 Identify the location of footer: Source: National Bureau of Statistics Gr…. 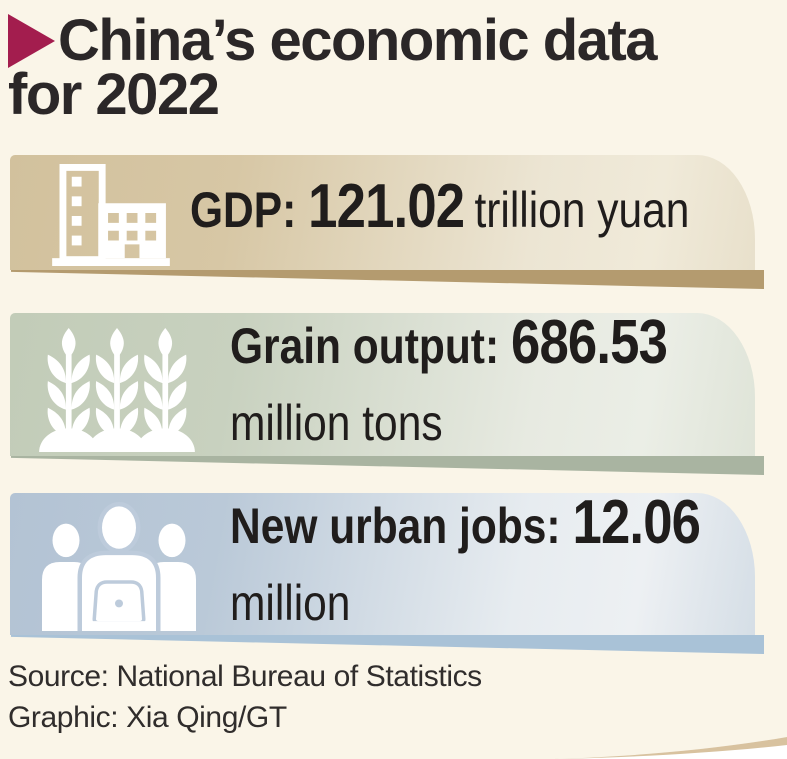
(245, 697).